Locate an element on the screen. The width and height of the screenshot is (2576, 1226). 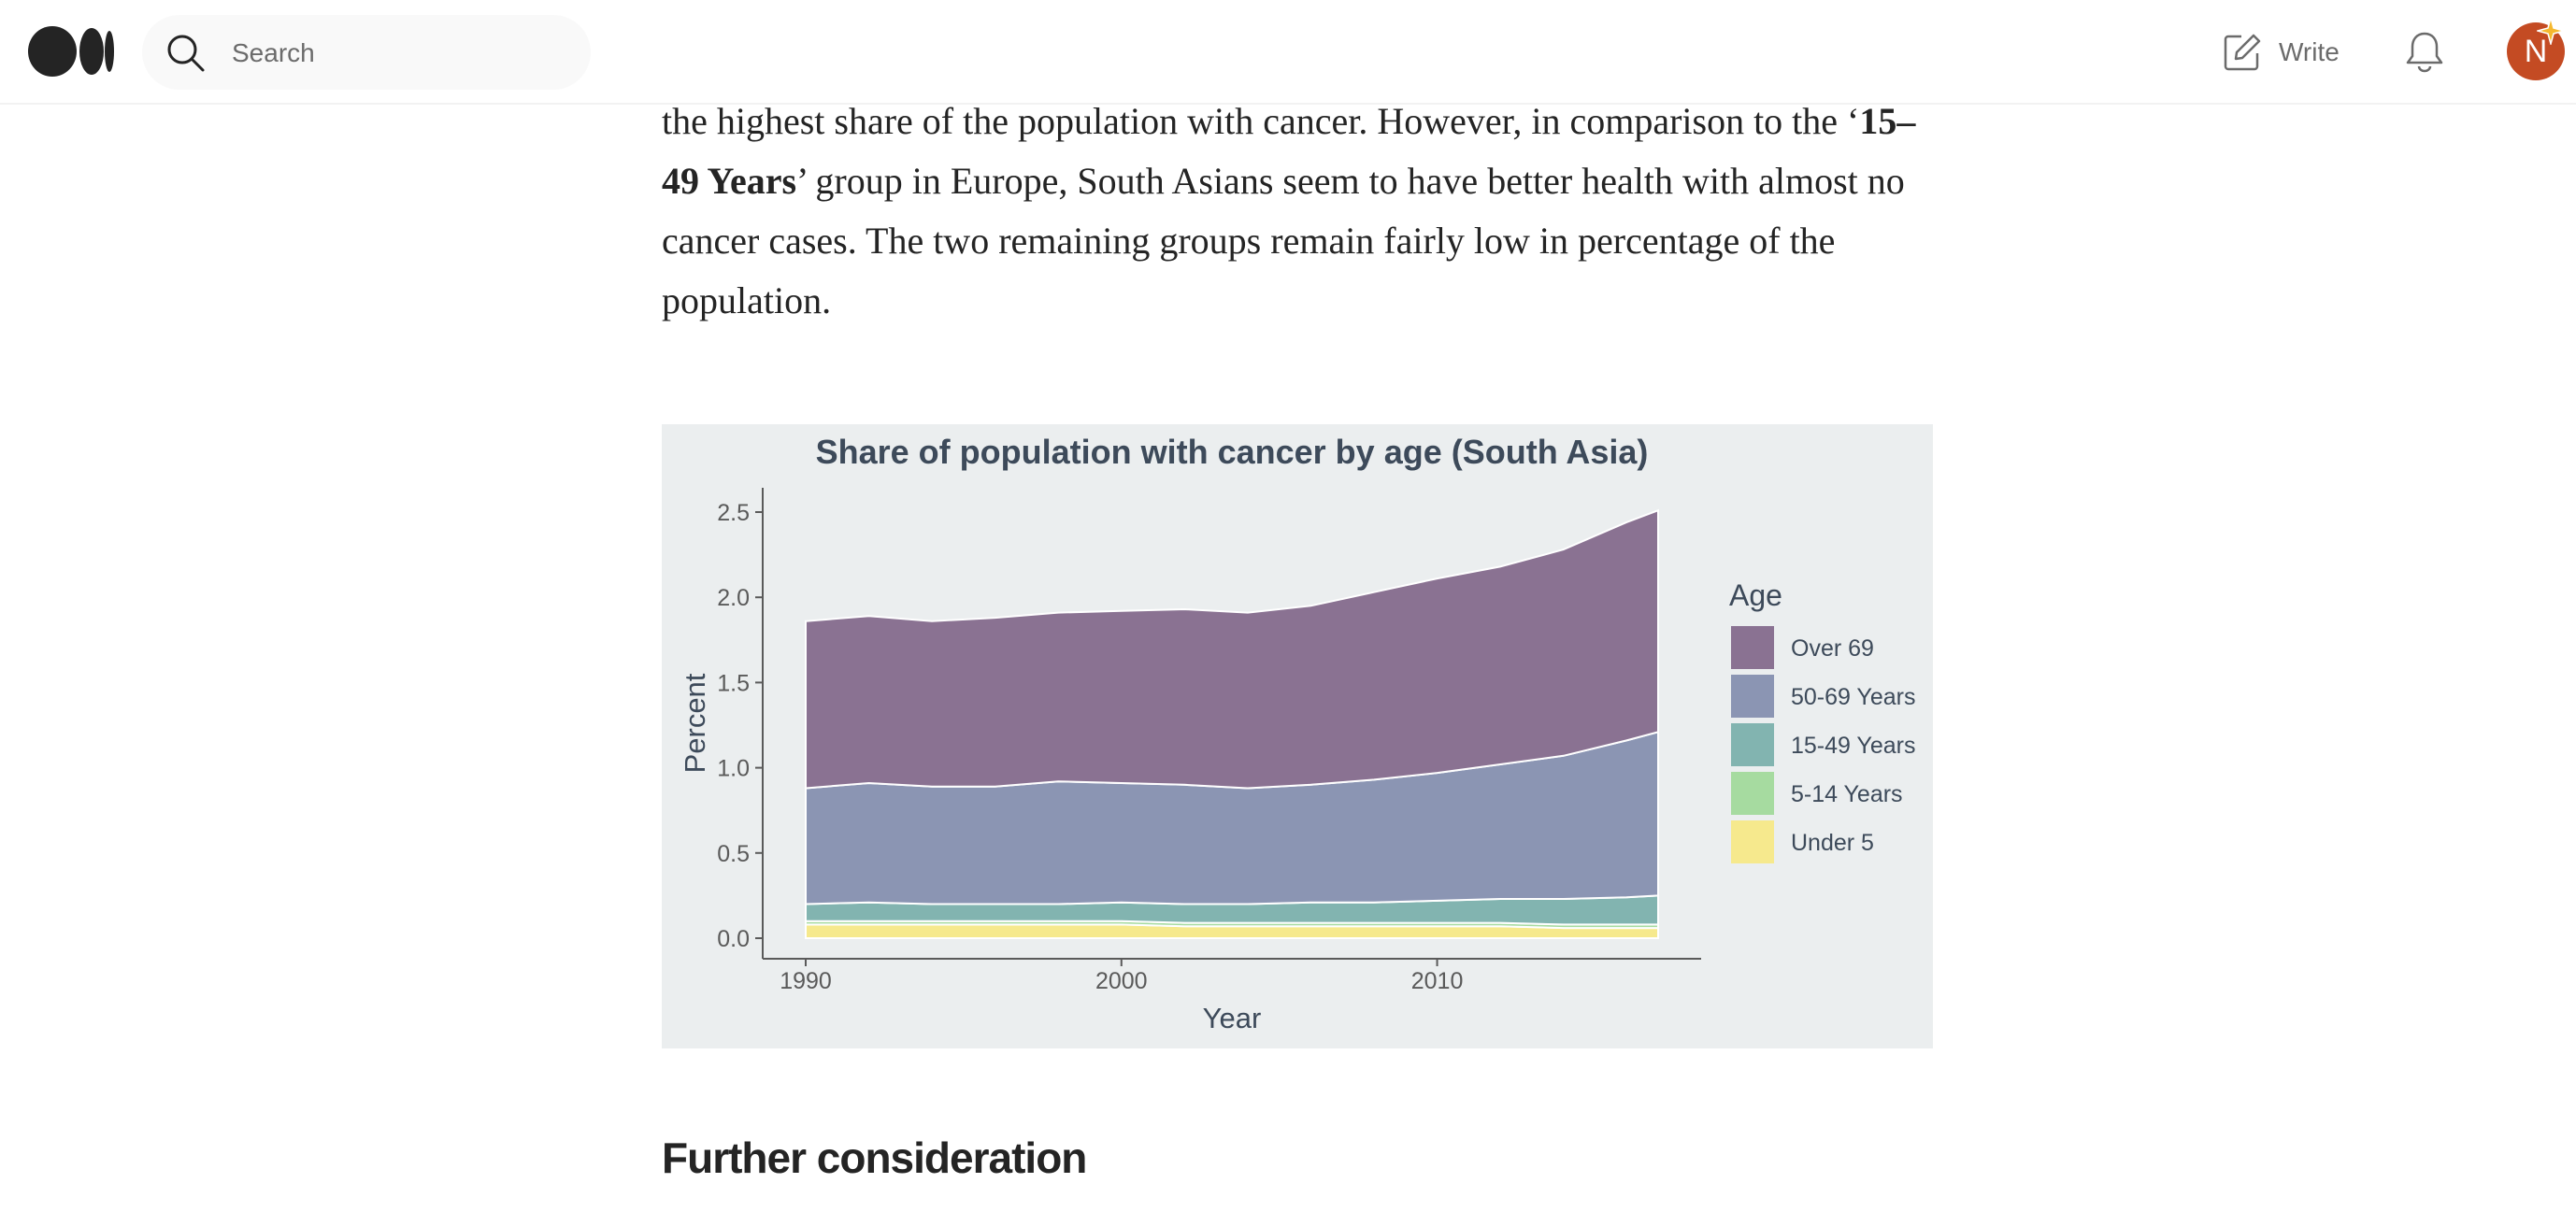
y-tick-label: 2.0 is located at coordinates (733, 598).